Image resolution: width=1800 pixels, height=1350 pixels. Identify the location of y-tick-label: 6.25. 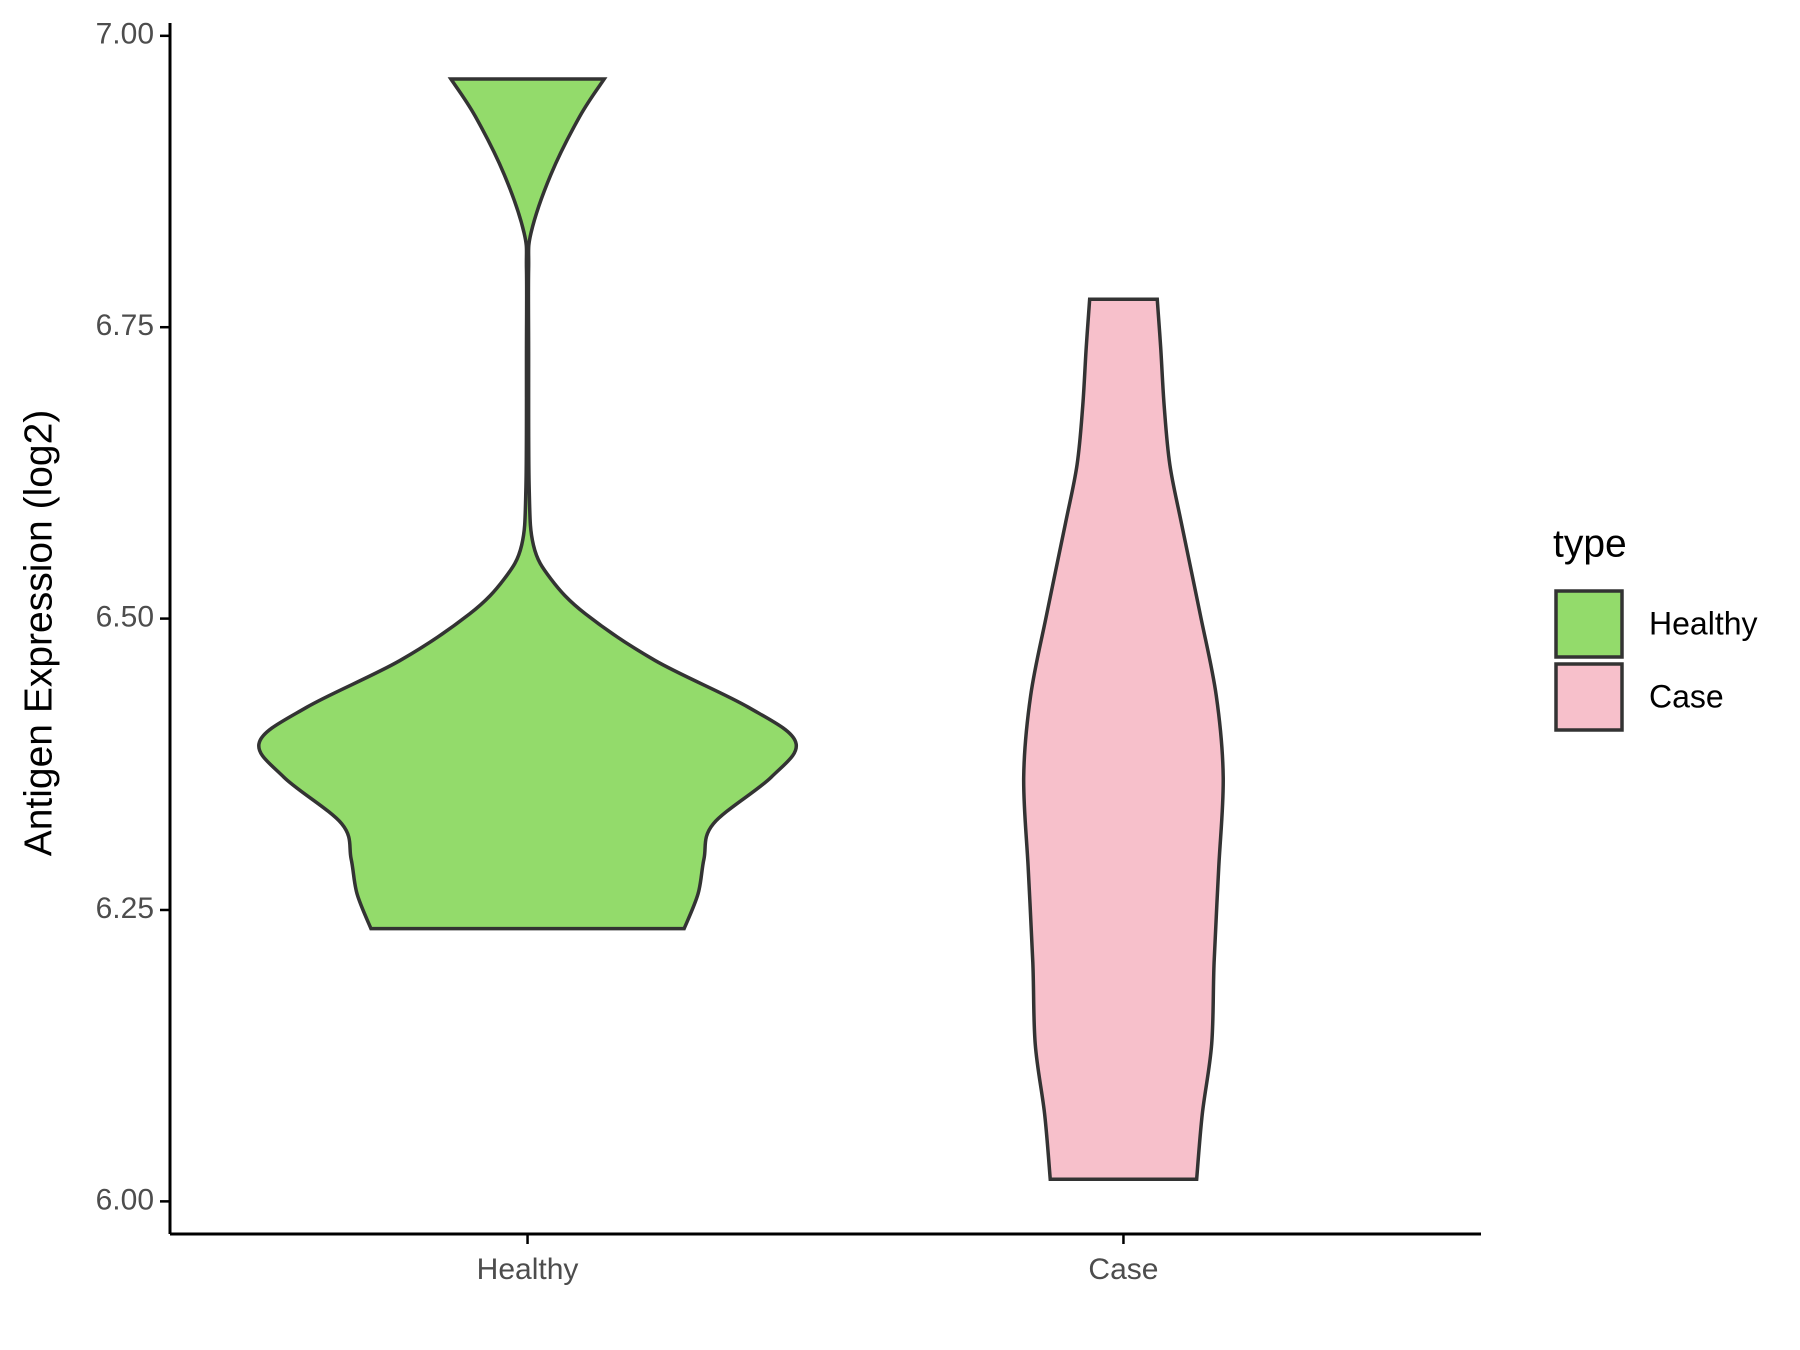
(125, 908).